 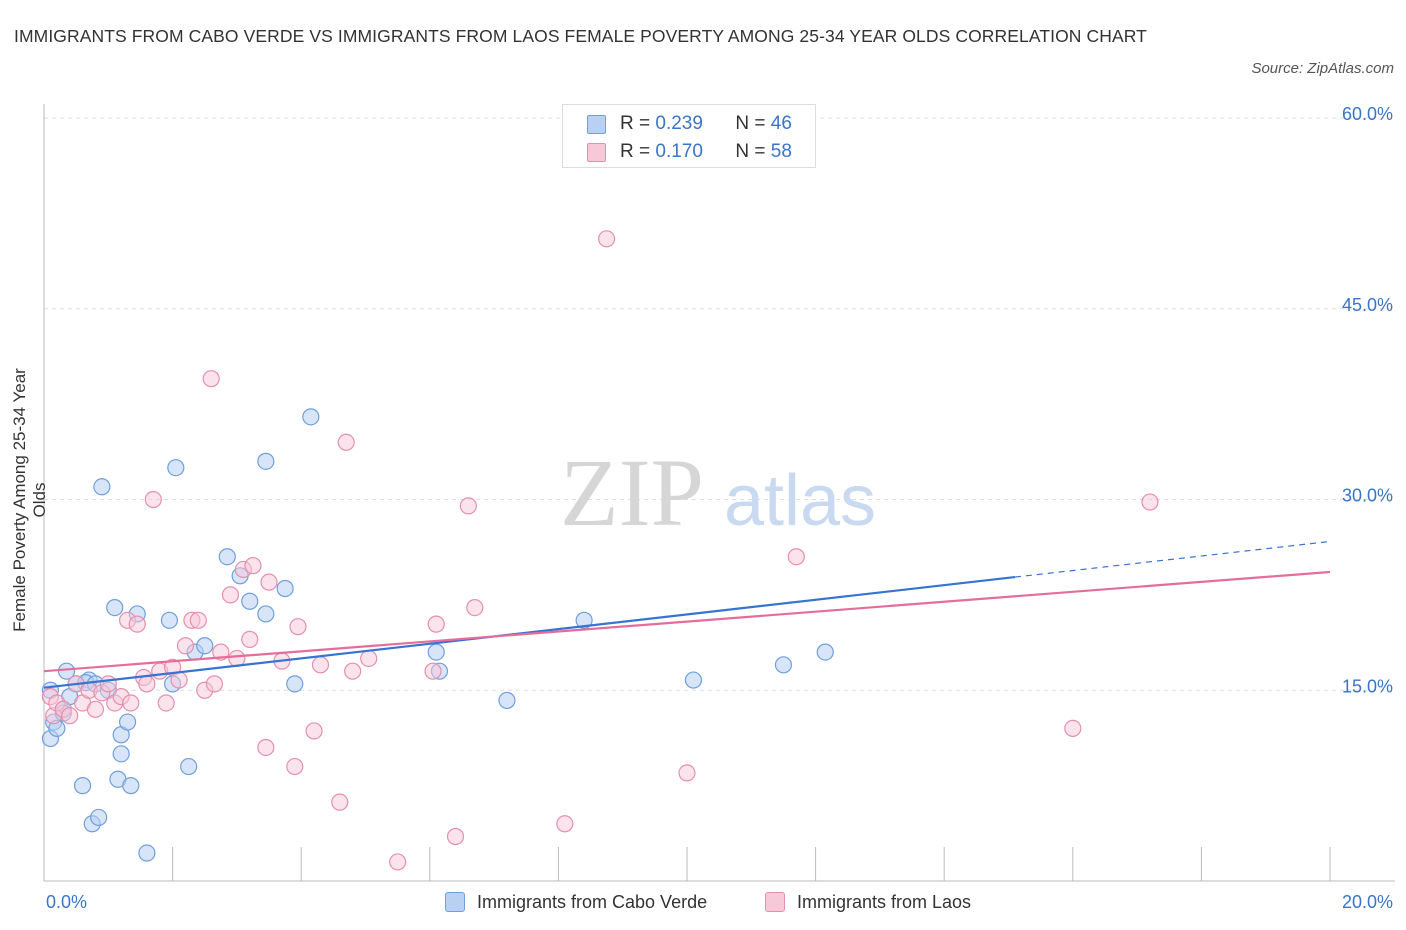 I want to click on bottom-legend-cabo-verde: Immigrants from Cabo Verde, so click(x=576, y=902).